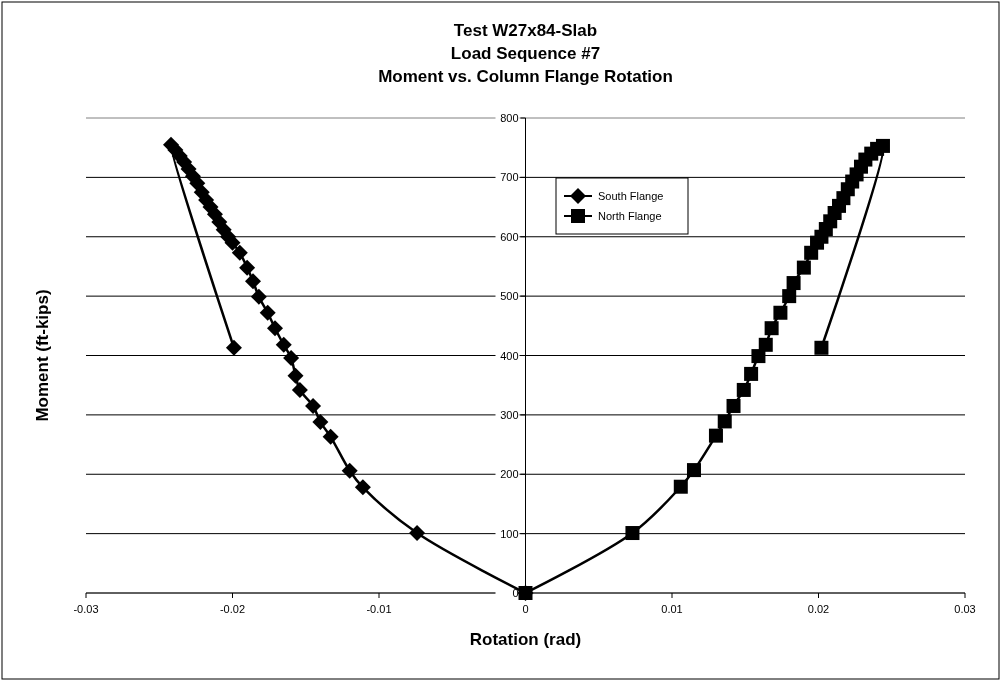 This screenshot has width=1001, height=681. I want to click on y-tick-label: 0, so click(515, 593).